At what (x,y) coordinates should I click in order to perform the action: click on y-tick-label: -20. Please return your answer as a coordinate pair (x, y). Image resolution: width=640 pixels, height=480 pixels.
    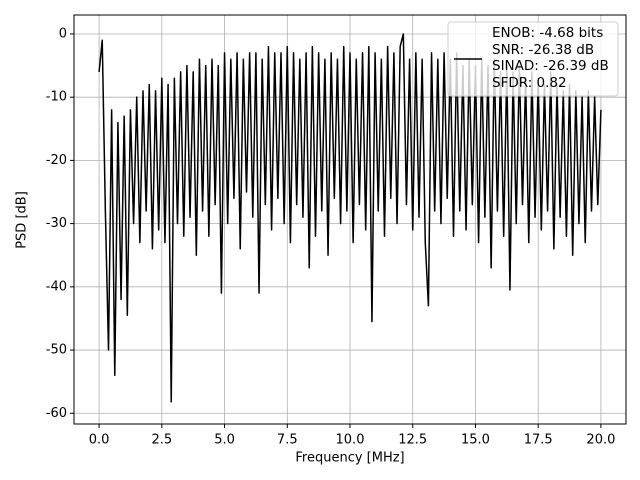
    Looking at the image, I should click on (56, 160).